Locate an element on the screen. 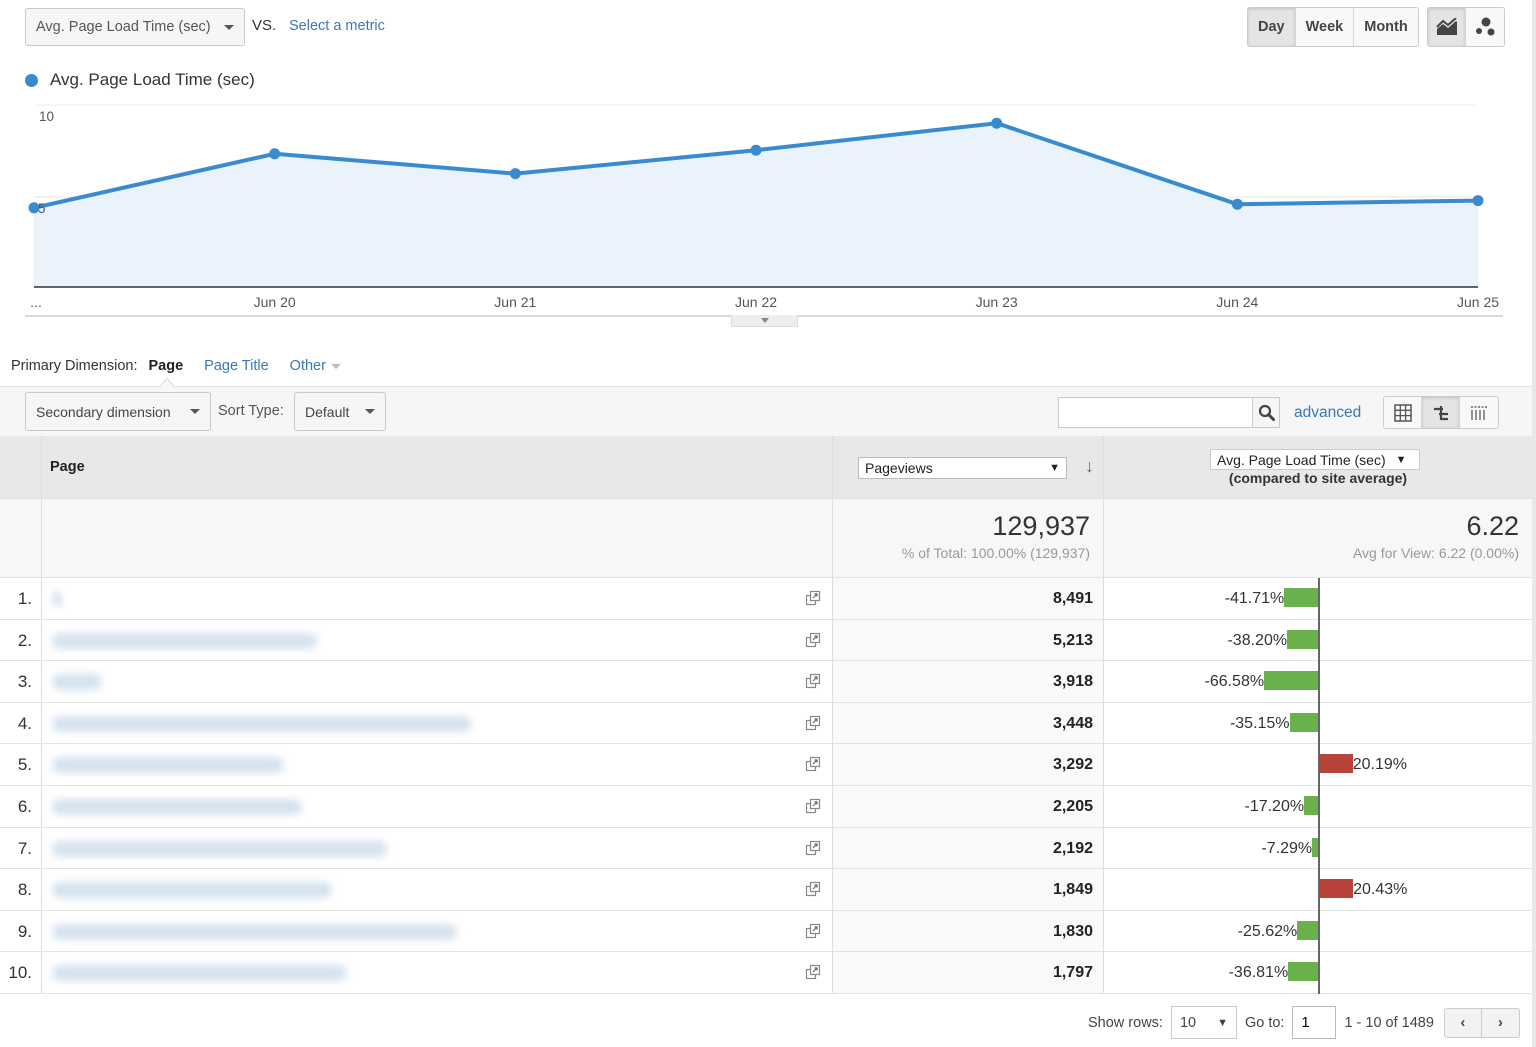 This screenshot has height=1047, width=1536. search-input is located at coordinates (1155, 412).